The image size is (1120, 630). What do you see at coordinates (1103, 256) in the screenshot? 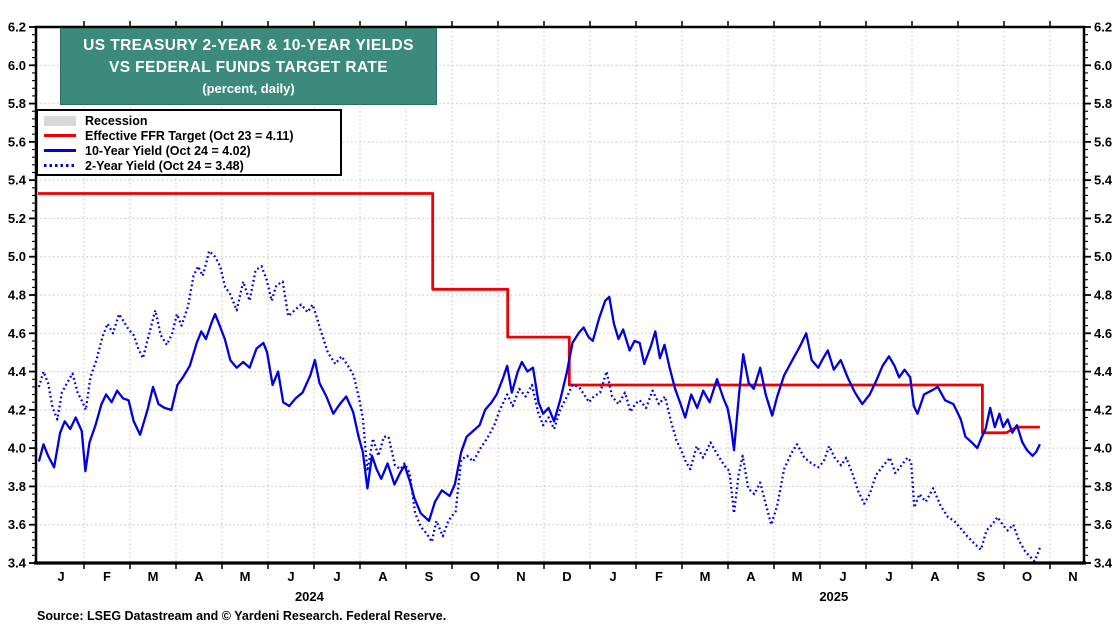
I see `y-axis-label-right: 5.0` at bounding box center [1103, 256].